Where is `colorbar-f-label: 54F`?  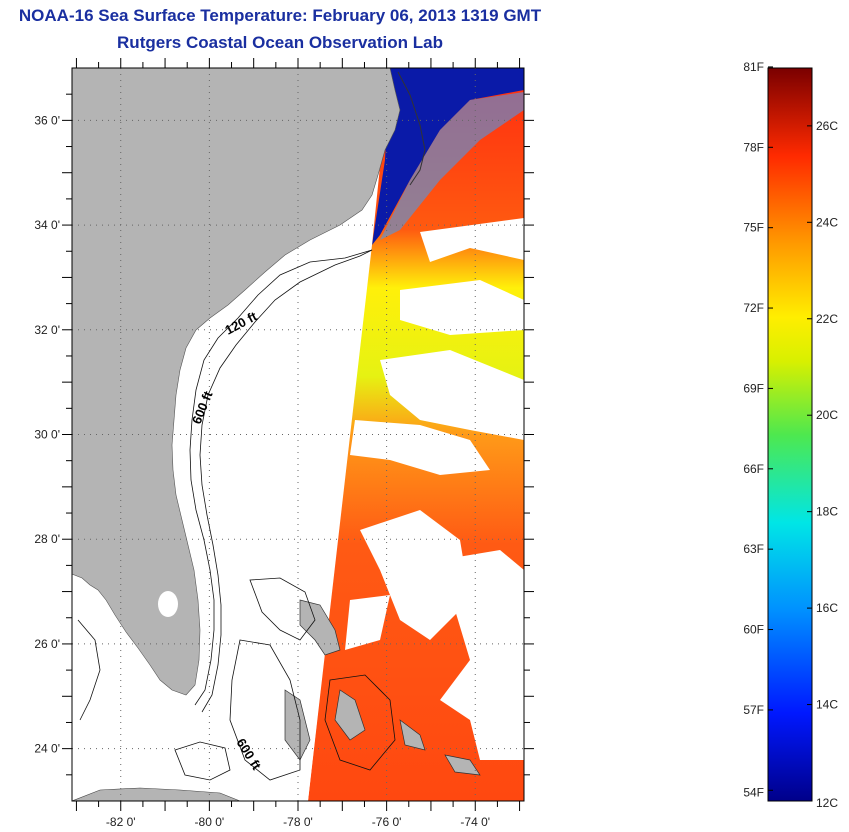 colorbar-f-label: 54F is located at coordinates (753, 792).